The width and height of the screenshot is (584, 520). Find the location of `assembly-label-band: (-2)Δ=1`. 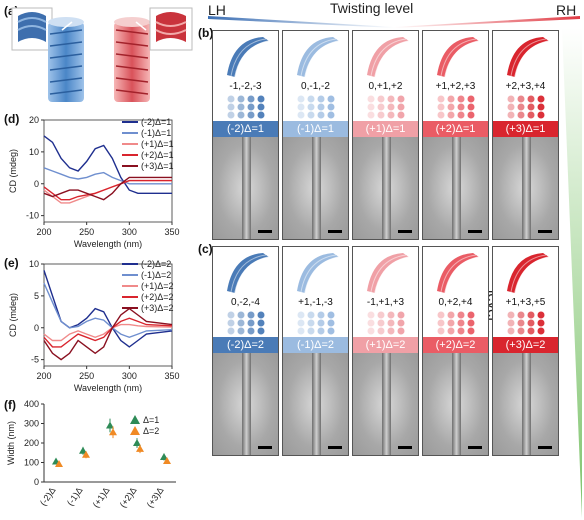

assembly-label-band: (-2)Δ=1 is located at coordinates (245, 129).